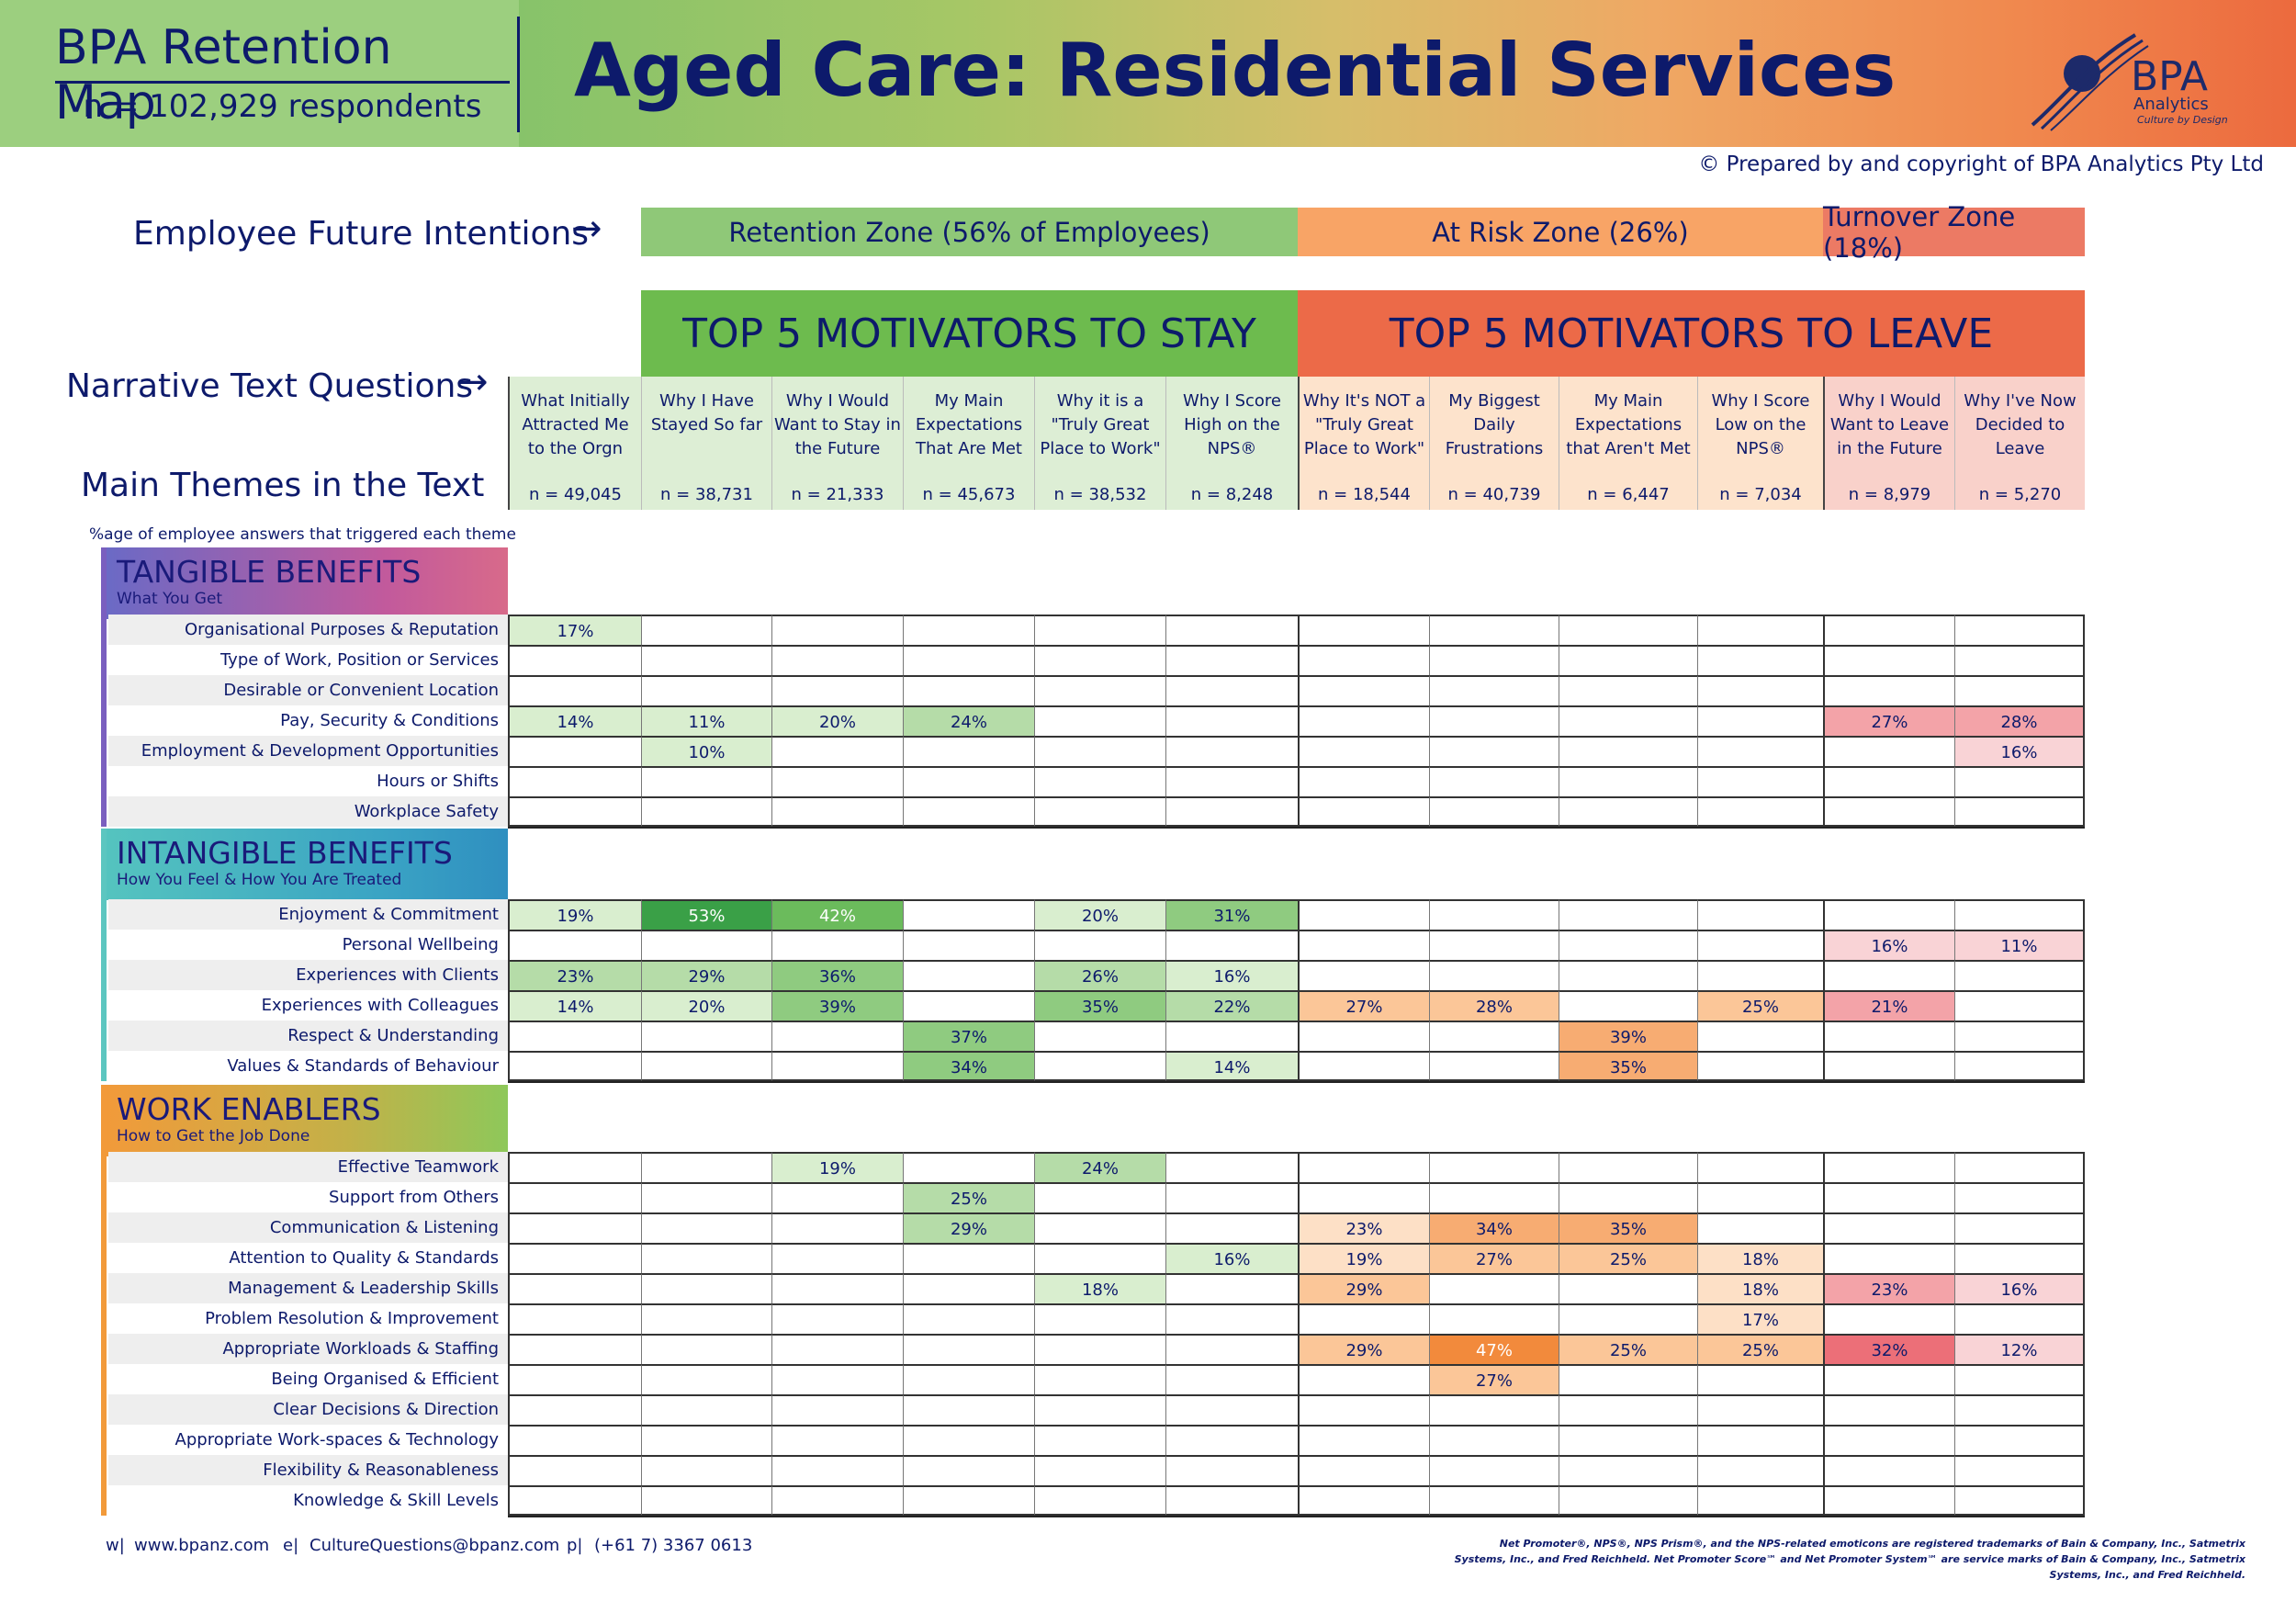  I want to click on category-subtitle: What You Get, so click(170, 599).